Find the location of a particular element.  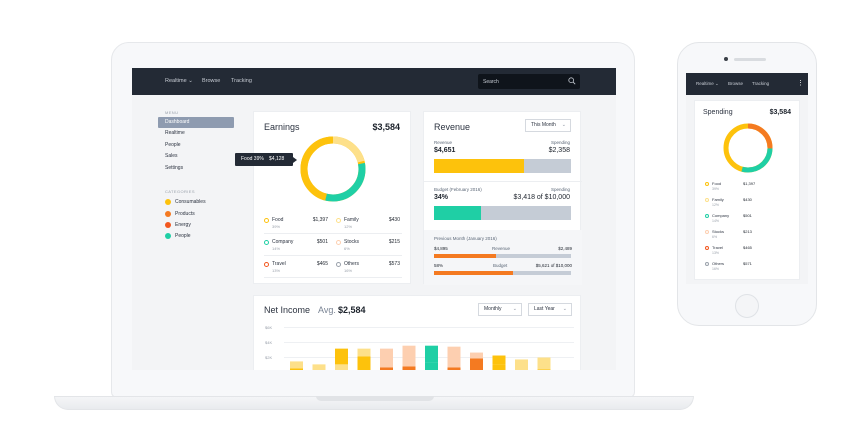

legend-item: Family 12% is located at coordinates (347, 223).